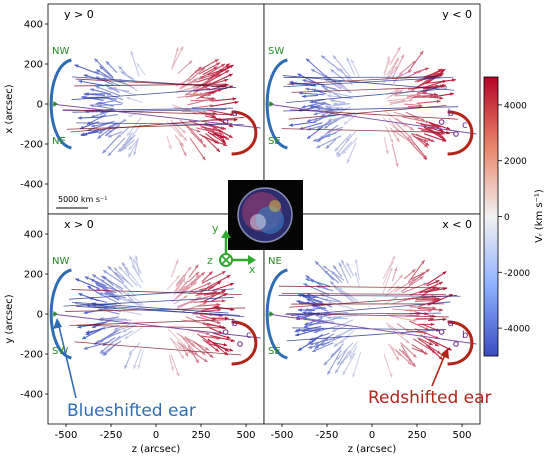 The image size is (550, 456). Describe the element at coordinates (33, 235) in the screenshot. I see `y-tick-label: 400` at that location.